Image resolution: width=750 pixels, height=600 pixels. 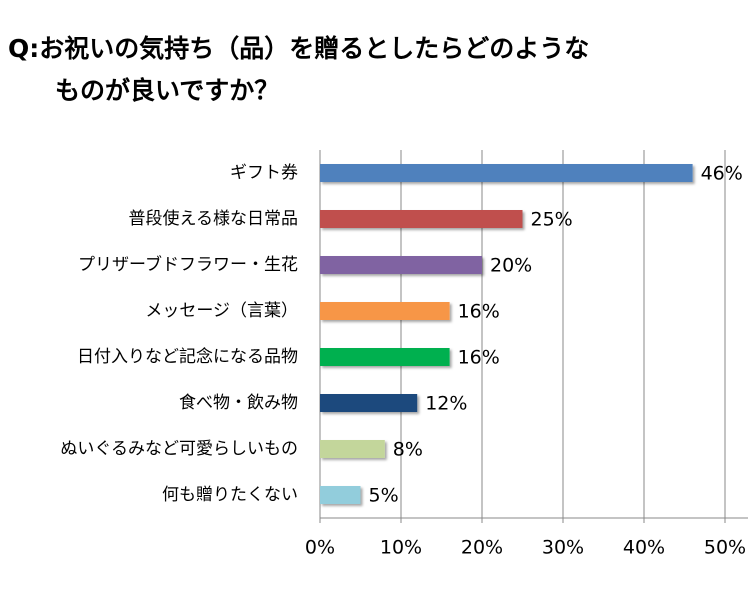 I want to click on value-label: 8%, so click(x=408, y=450).